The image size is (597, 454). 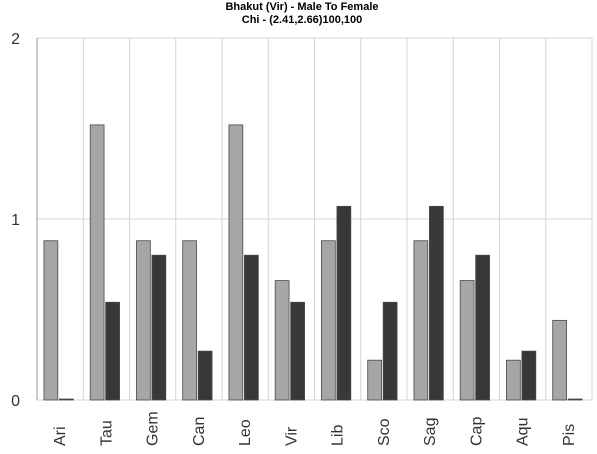 I want to click on x-tick-label-aqu: Aqu, so click(x=523, y=432).